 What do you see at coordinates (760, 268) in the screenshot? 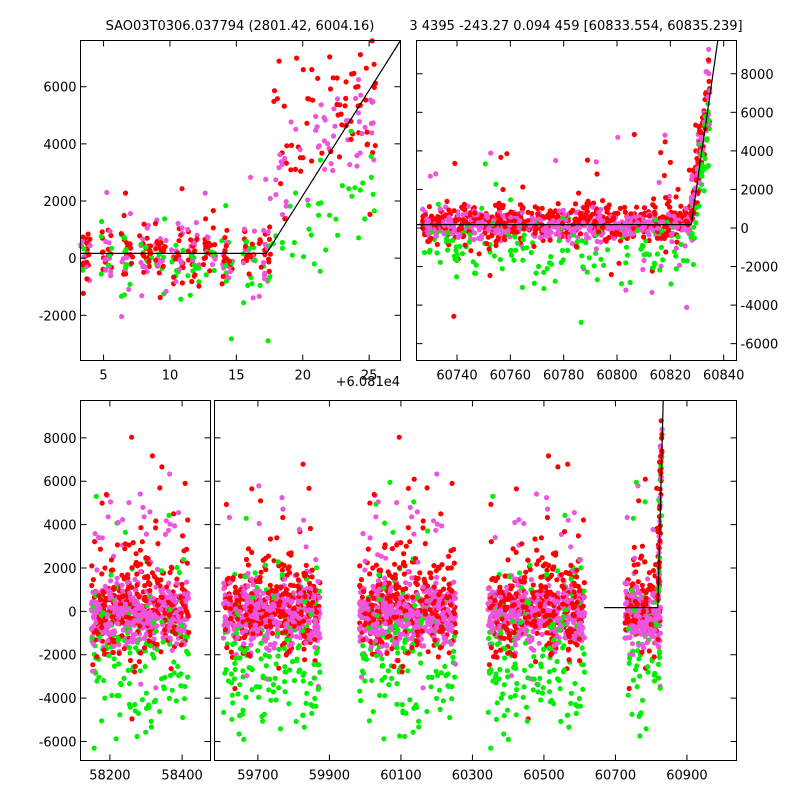
I see `y-tick-label: -2000` at bounding box center [760, 268].